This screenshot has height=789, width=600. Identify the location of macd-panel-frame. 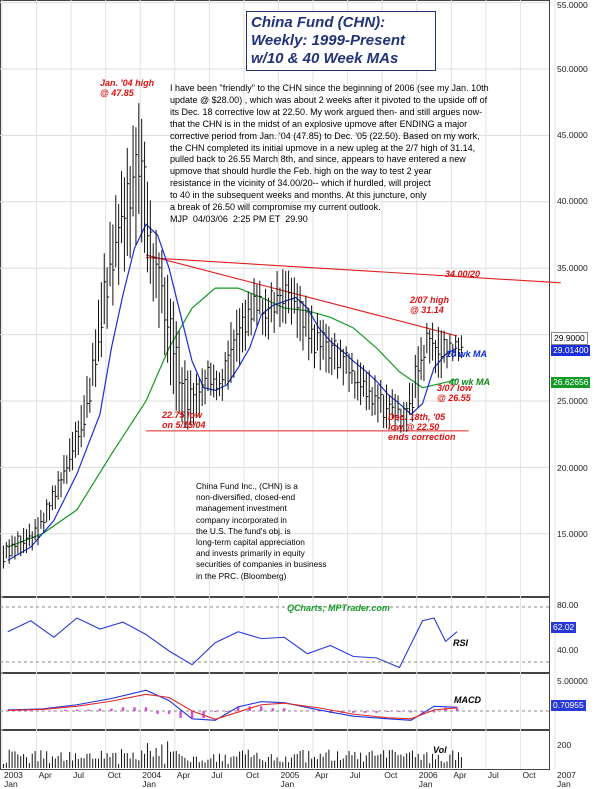
(275, 701).